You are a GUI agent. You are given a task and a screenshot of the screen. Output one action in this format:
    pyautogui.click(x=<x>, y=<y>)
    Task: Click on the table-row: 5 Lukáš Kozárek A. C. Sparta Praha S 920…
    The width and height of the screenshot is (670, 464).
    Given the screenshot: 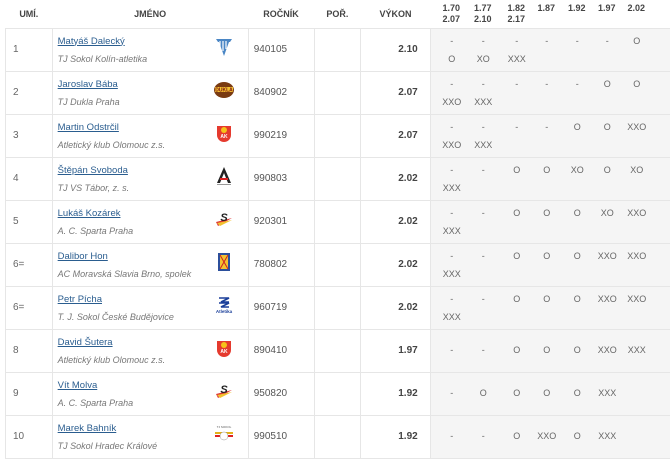 What is the action you would take?
    pyautogui.click(x=337, y=221)
    